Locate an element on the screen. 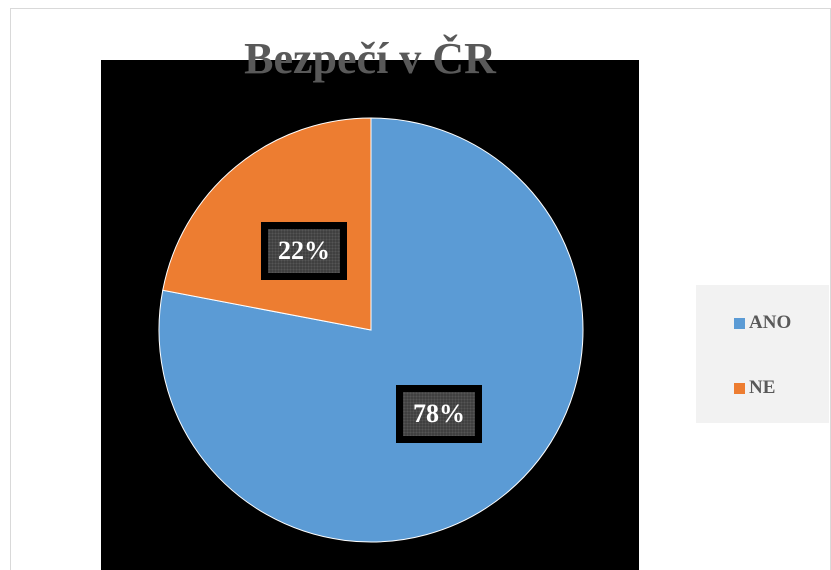 The image size is (831, 570). legend-entry-ano: ANO is located at coordinates (762, 323).